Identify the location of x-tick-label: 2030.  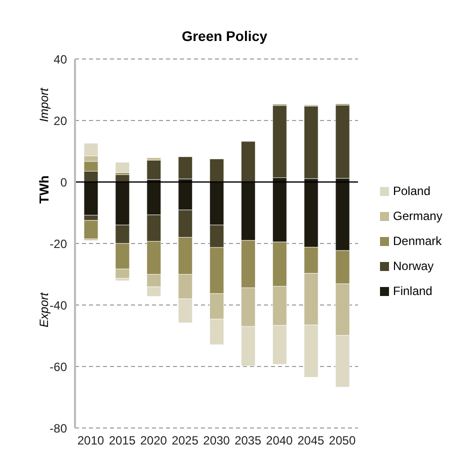
(216, 441).